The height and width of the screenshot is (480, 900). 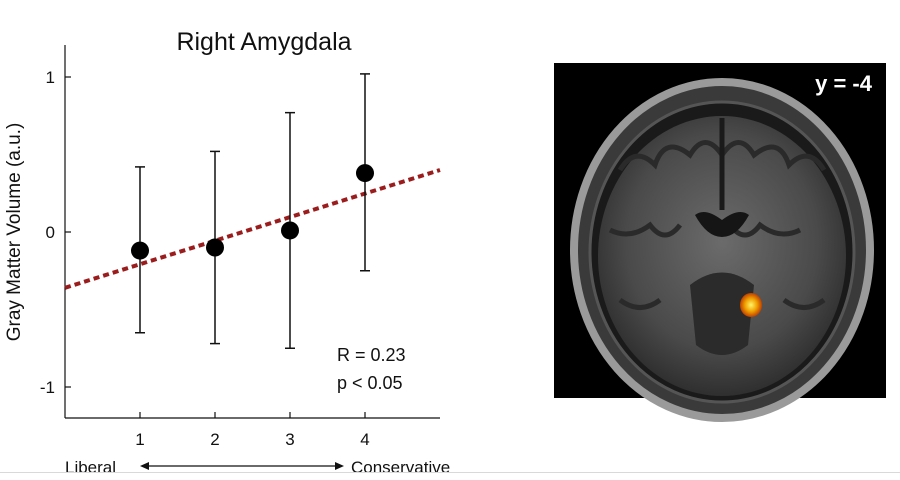 I want to click on scale-arrow-right, so click(x=339, y=466).